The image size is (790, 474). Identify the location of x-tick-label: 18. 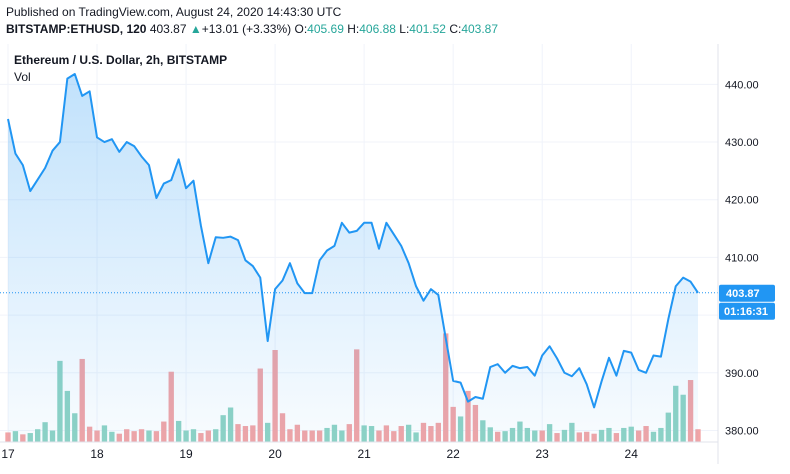
(97, 454).